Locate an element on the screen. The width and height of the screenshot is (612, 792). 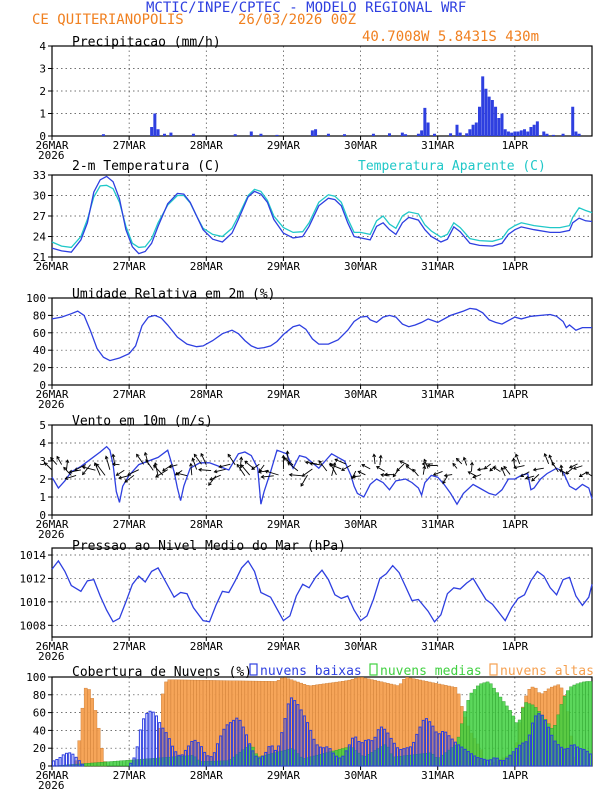
y-tick-label: 30 is located at coordinates (39, 196).